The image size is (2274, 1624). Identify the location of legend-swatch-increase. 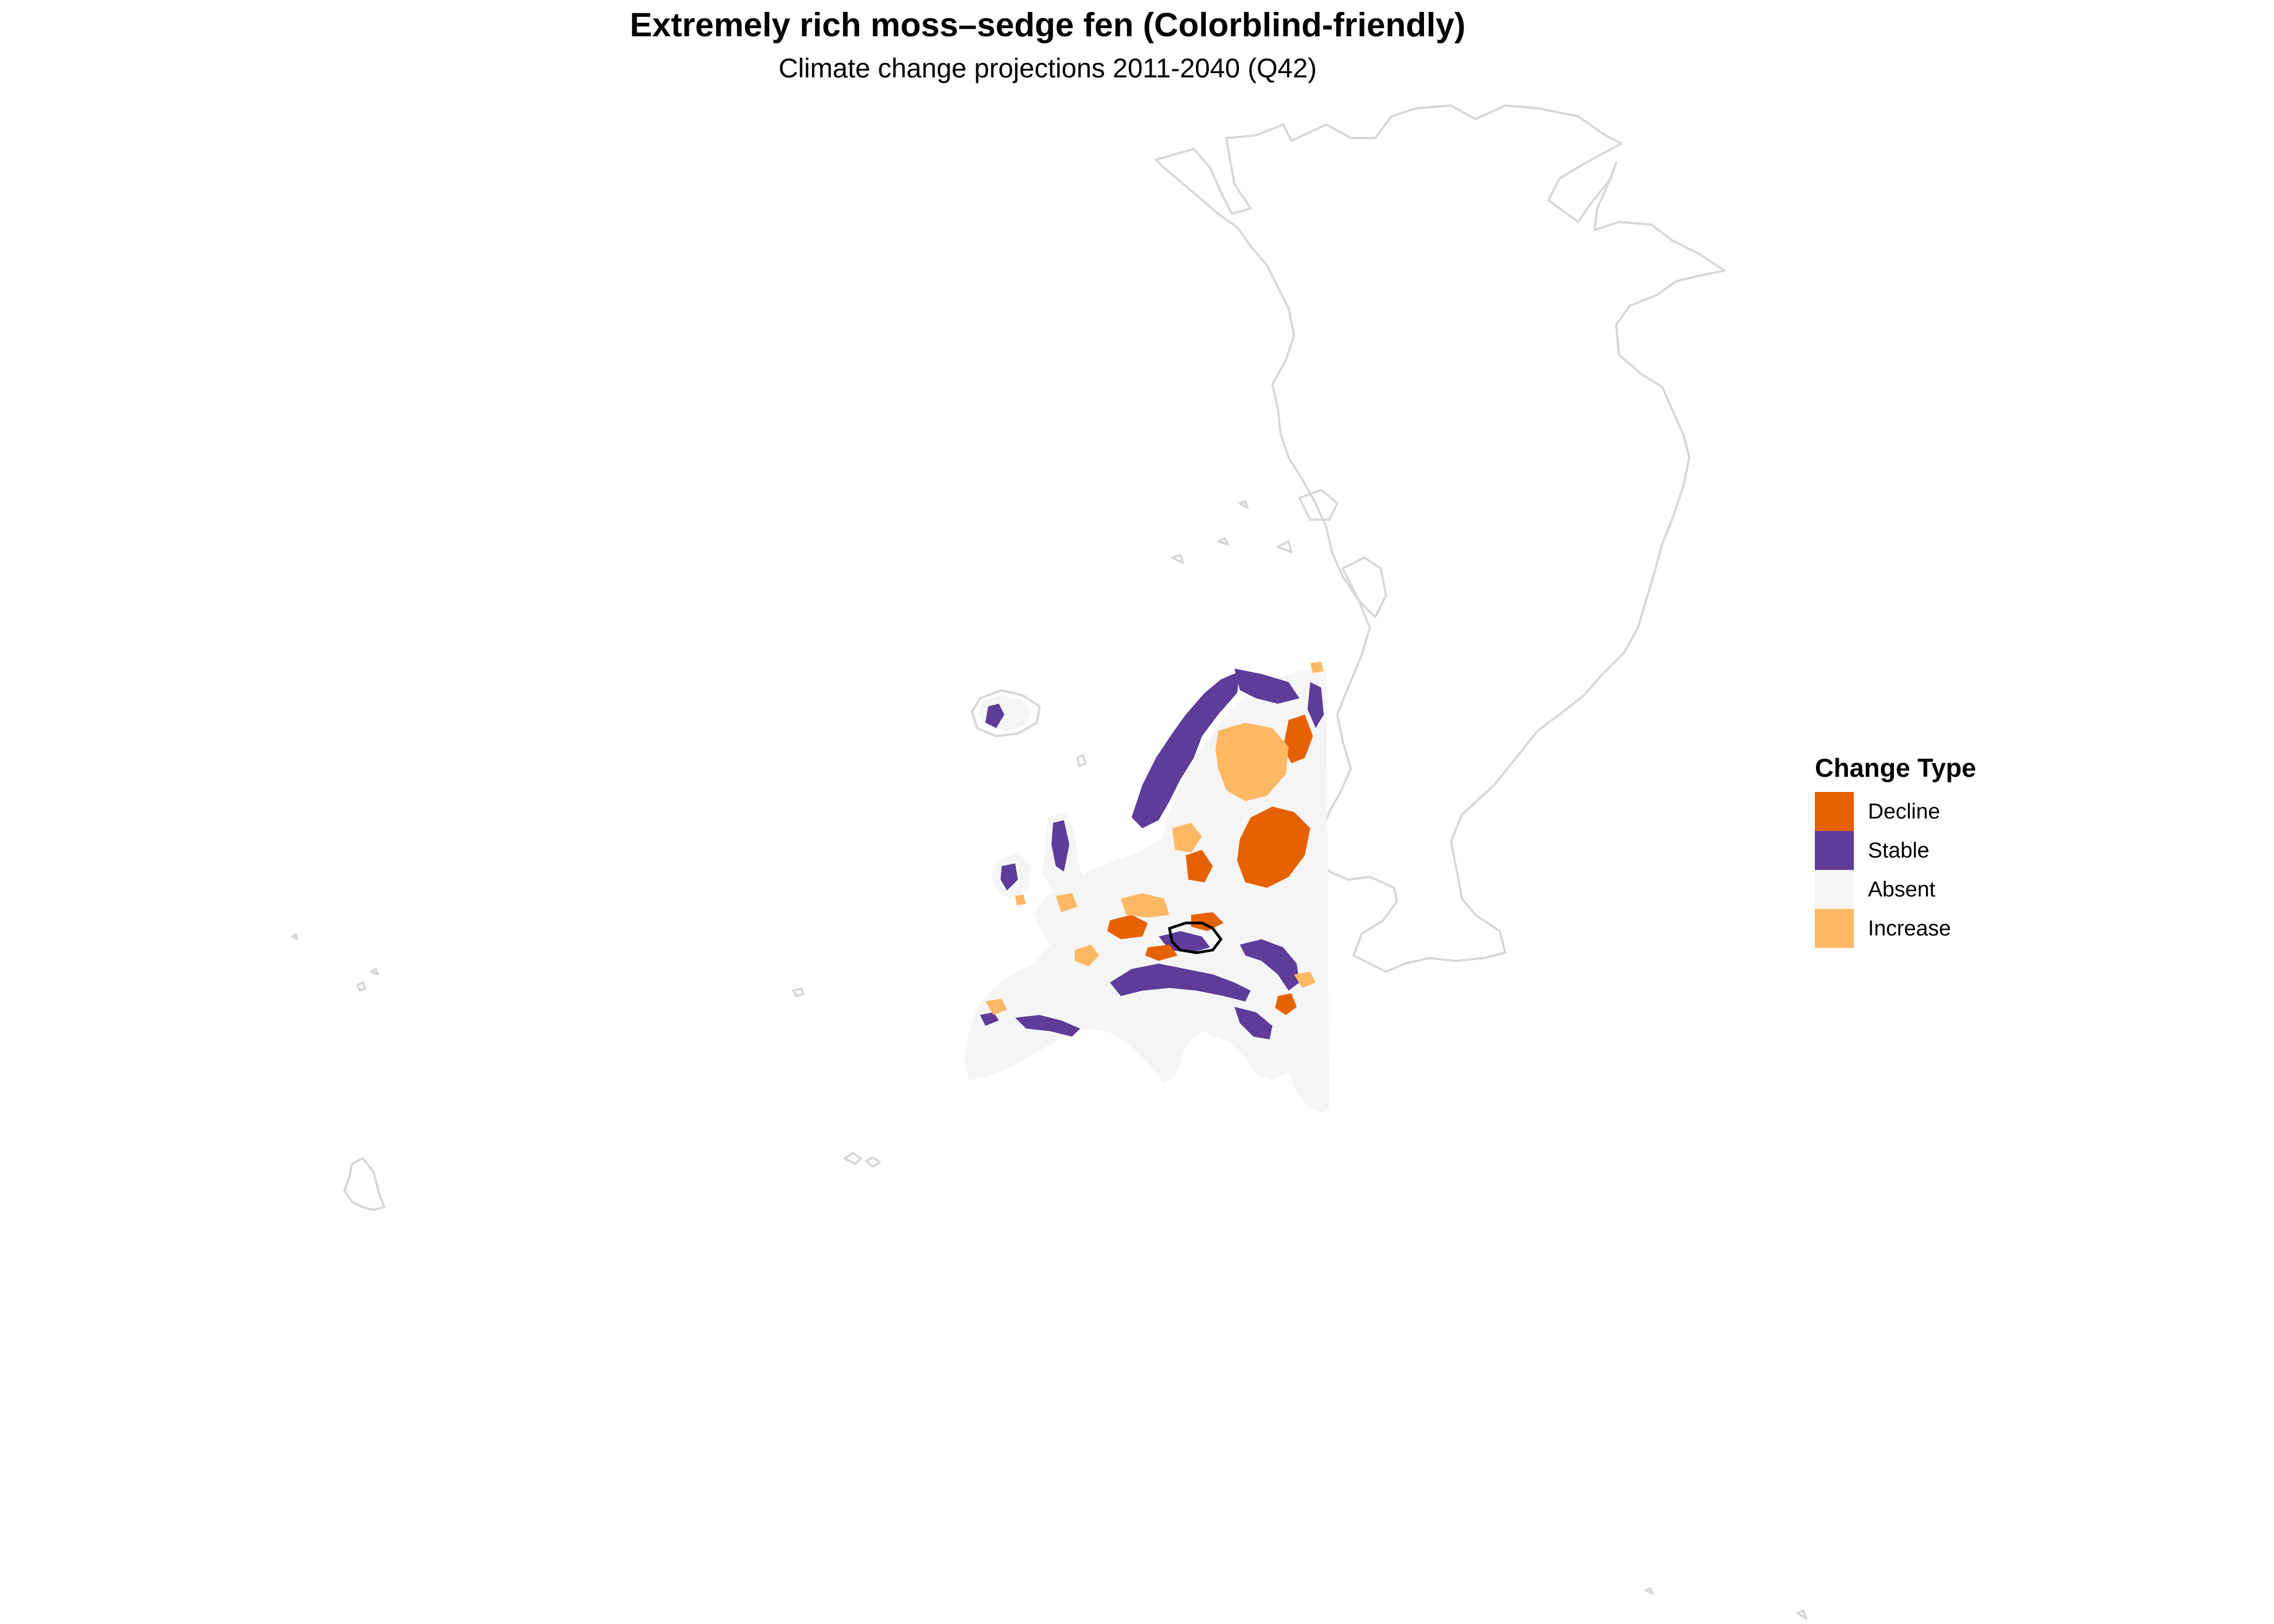
(1835, 929).